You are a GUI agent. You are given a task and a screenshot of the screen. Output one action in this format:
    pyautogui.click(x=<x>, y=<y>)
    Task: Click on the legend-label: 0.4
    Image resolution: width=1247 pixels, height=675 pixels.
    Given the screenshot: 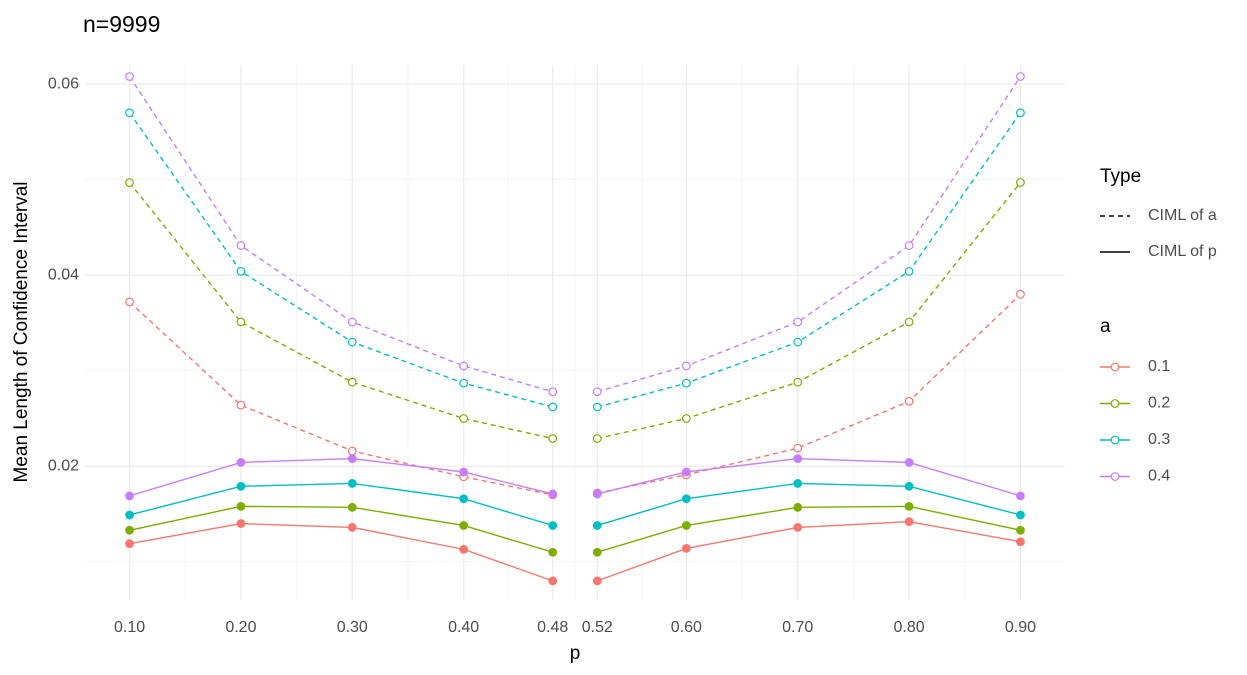 What is the action you would take?
    pyautogui.click(x=1159, y=476)
    